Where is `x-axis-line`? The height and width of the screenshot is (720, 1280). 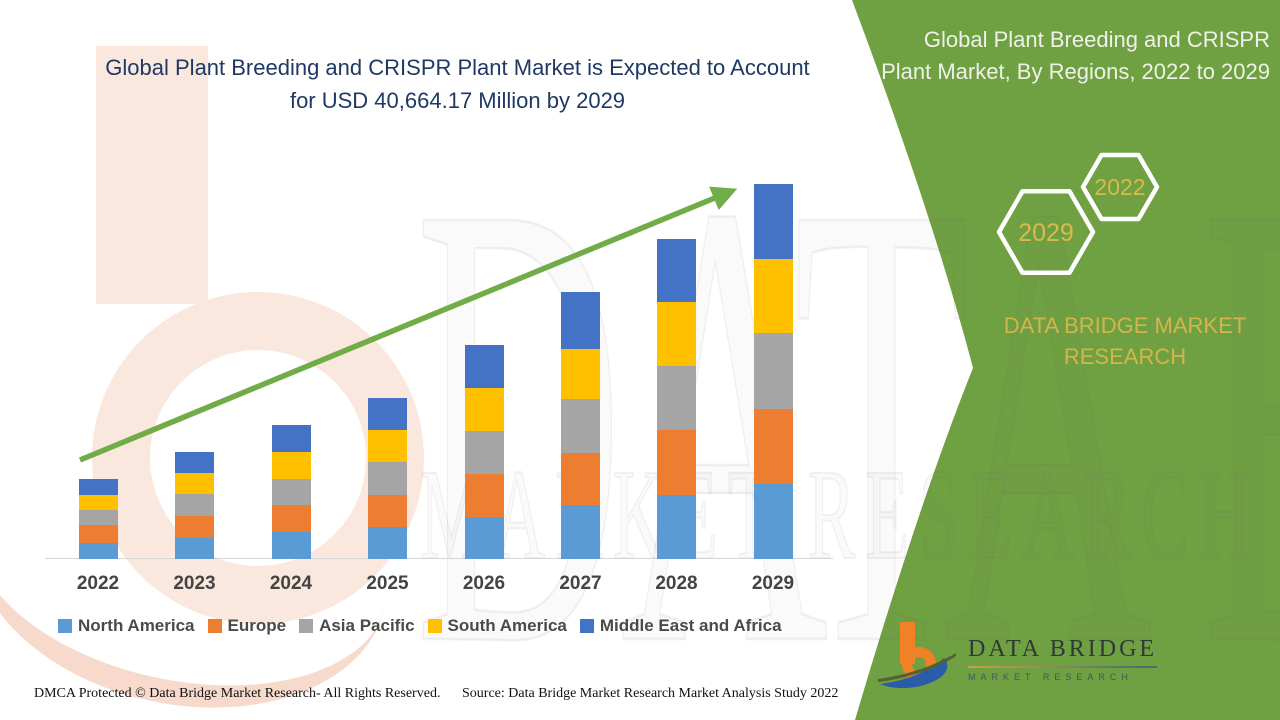
x-axis-line is located at coordinates (439, 558).